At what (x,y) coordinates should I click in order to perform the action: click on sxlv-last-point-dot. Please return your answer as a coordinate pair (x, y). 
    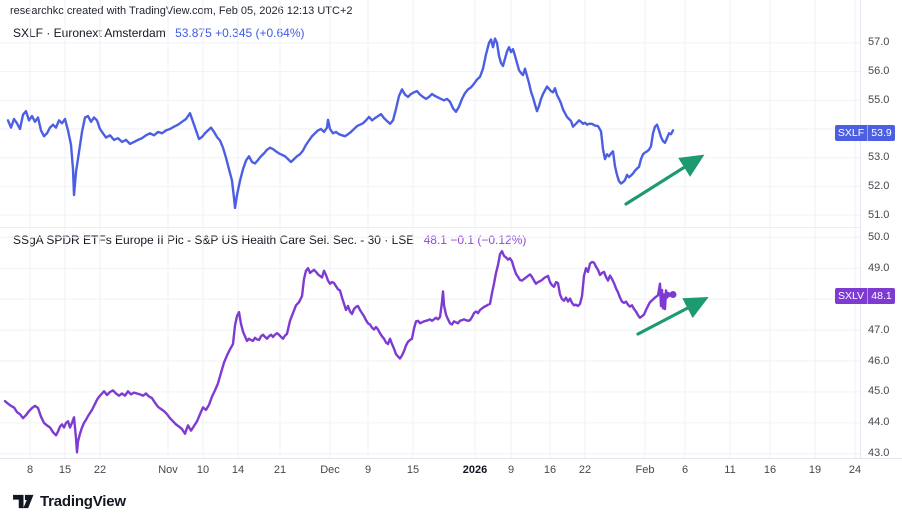
    Looking at the image, I should click on (673, 294).